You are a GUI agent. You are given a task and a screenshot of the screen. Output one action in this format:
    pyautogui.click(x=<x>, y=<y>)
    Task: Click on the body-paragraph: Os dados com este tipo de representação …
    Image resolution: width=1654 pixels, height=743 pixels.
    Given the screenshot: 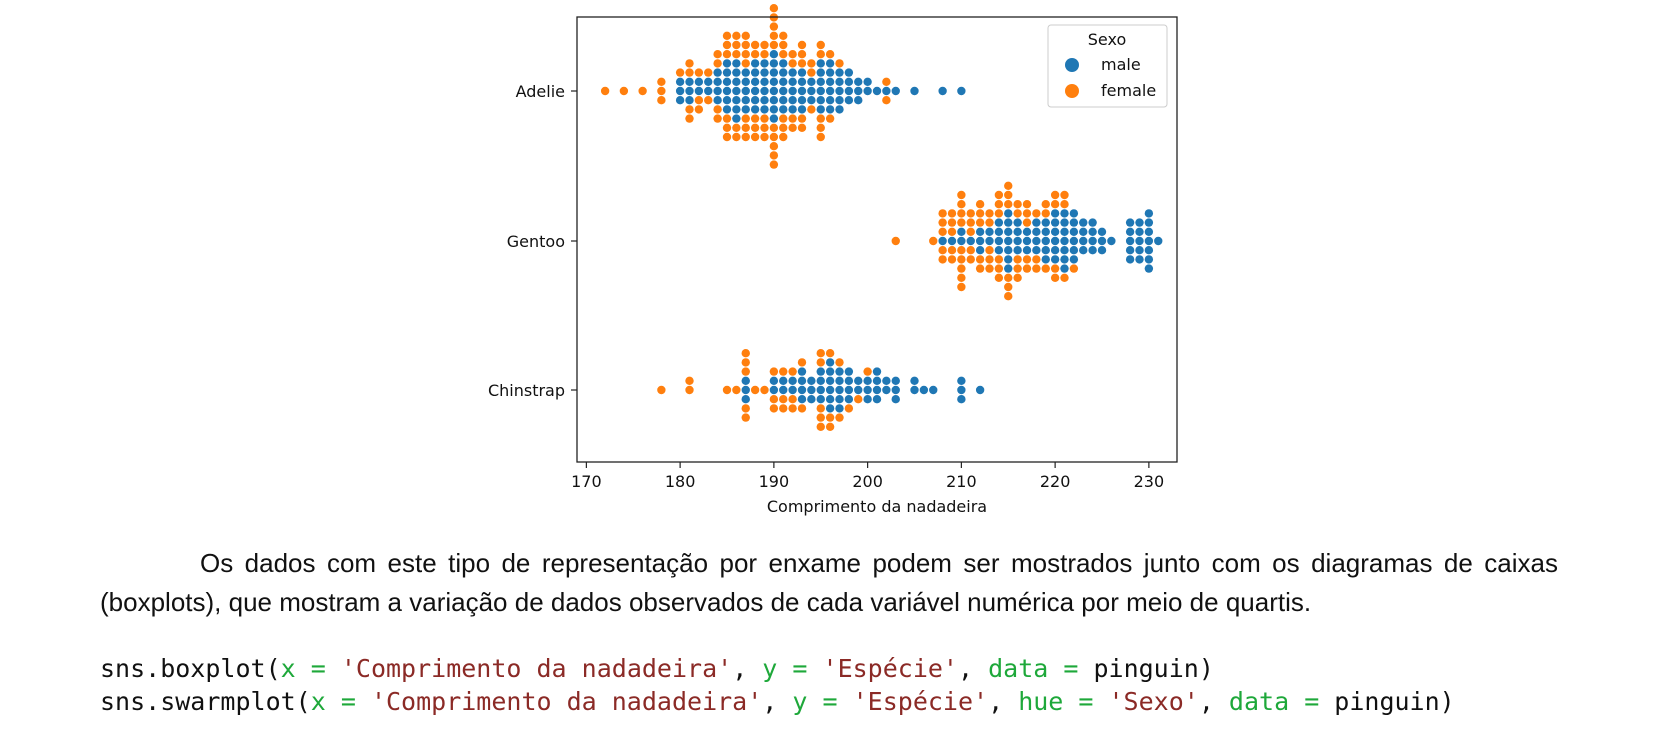 What is the action you would take?
    pyautogui.click(x=829, y=583)
    